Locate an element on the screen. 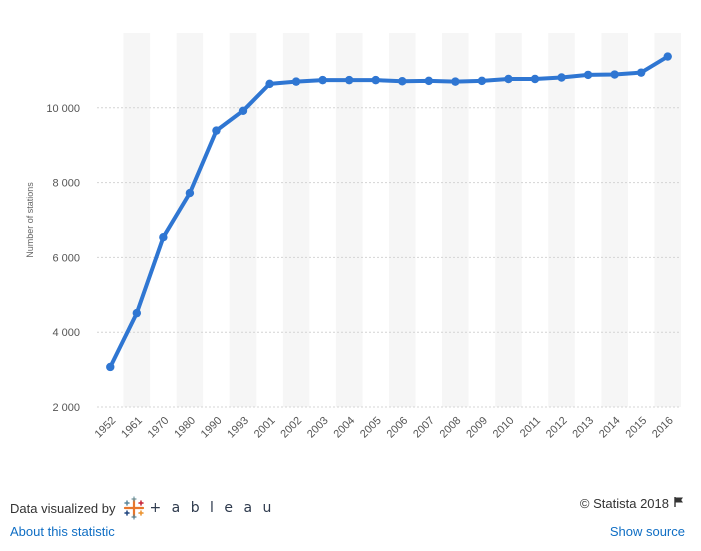 The height and width of the screenshot is (551, 701). x-tick-label: 2002 is located at coordinates (291, 428).